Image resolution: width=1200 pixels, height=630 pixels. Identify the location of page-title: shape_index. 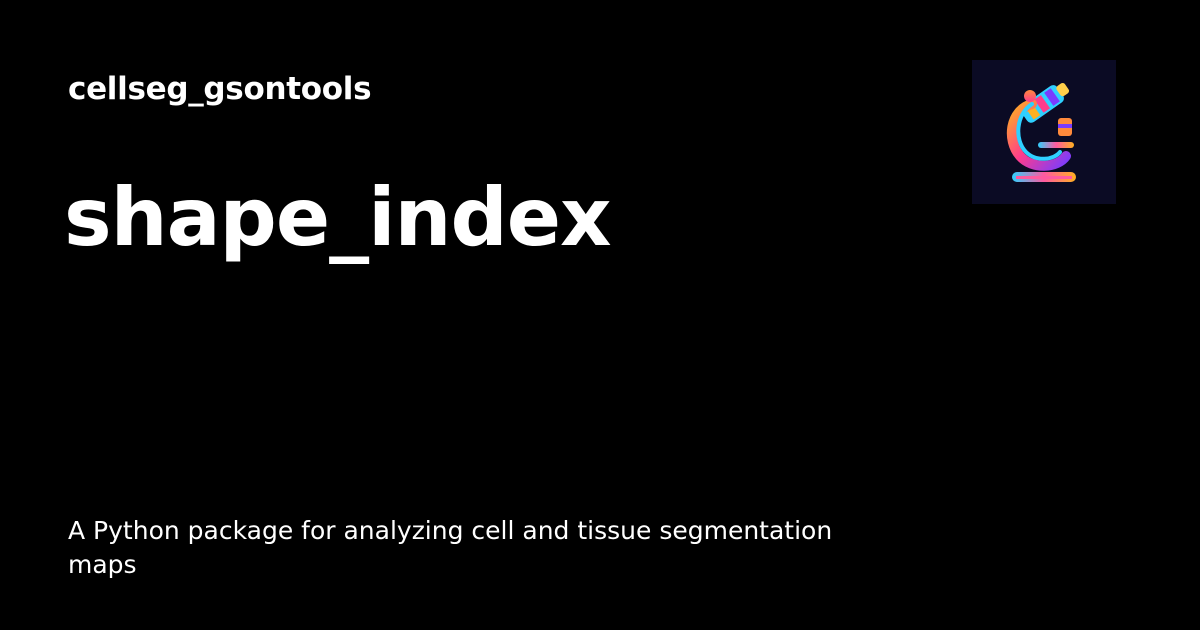
(338, 217).